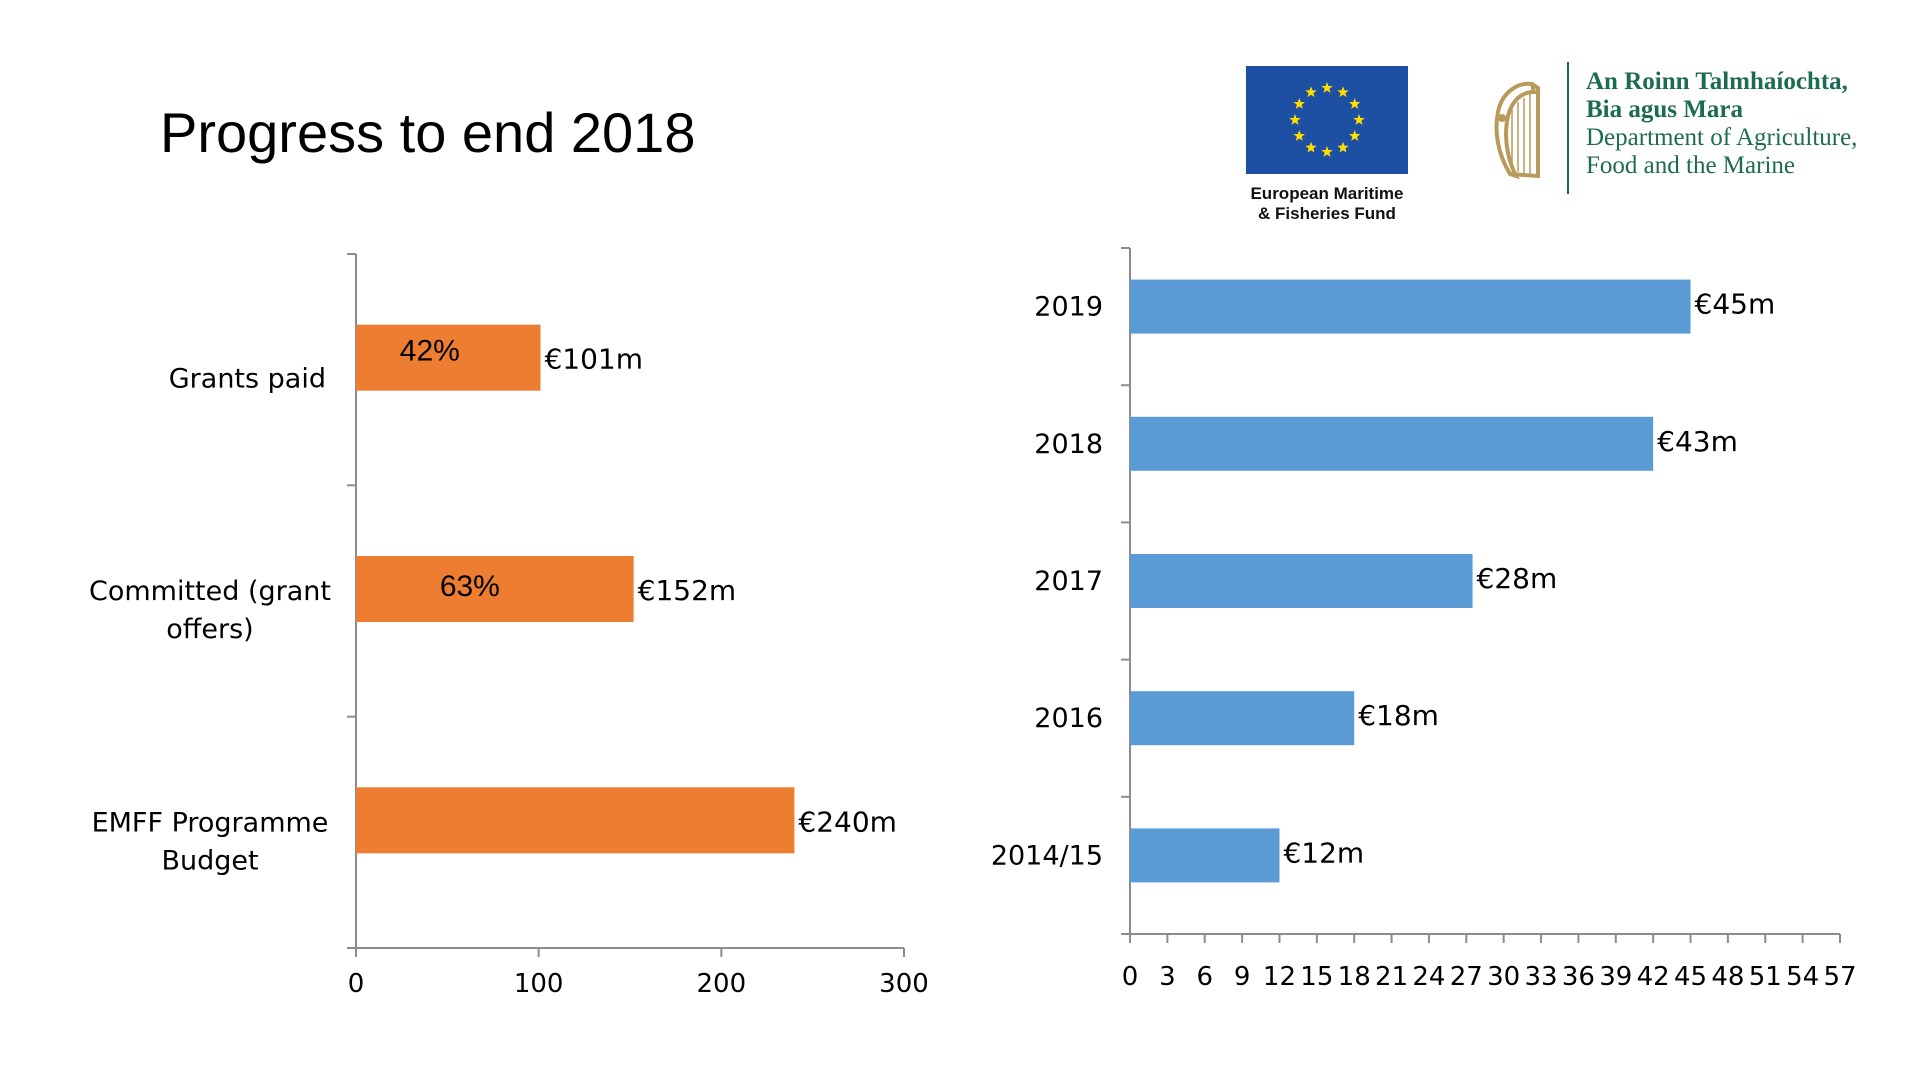  What do you see at coordinates (847, 821) in the screenshot?
I see `bar-value-label: €240m` at bounding box center [847, 821].